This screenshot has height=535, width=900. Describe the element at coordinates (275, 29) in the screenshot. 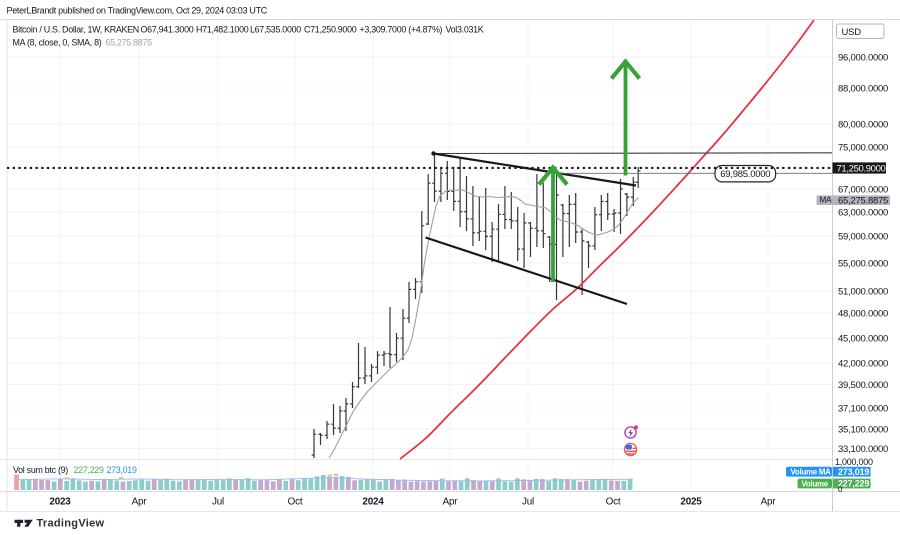

I see `svg-text: L67,535.0000` at that location.